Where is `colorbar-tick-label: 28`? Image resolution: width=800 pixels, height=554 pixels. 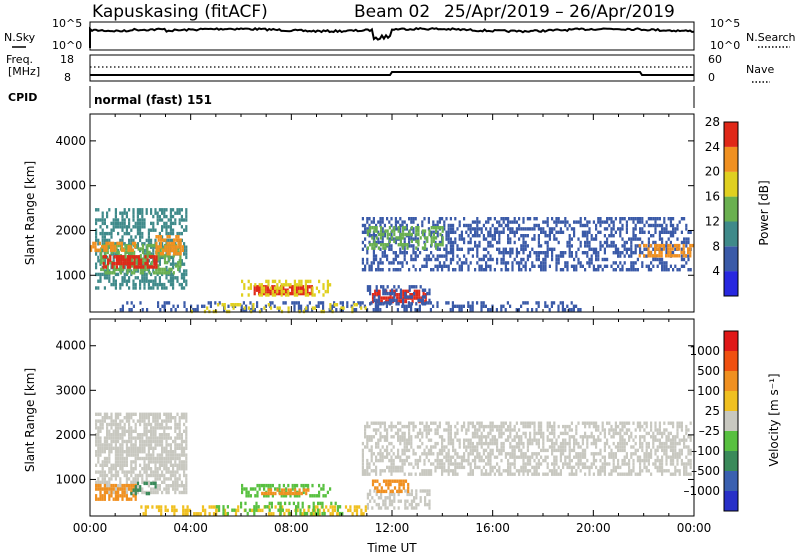
colorbar-tick-label: 28 is located at coordinates (712, 122).